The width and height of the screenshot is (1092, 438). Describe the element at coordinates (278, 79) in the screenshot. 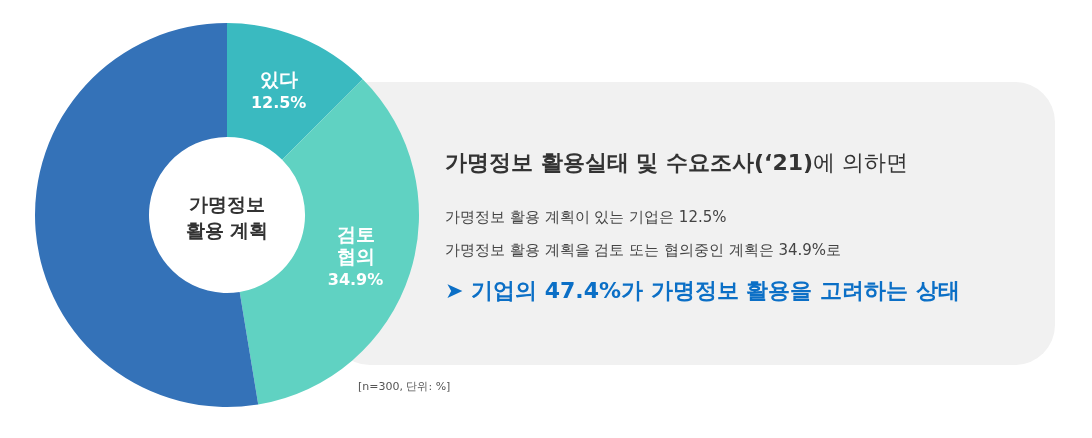

I see `slice-label: 있다` at that location.